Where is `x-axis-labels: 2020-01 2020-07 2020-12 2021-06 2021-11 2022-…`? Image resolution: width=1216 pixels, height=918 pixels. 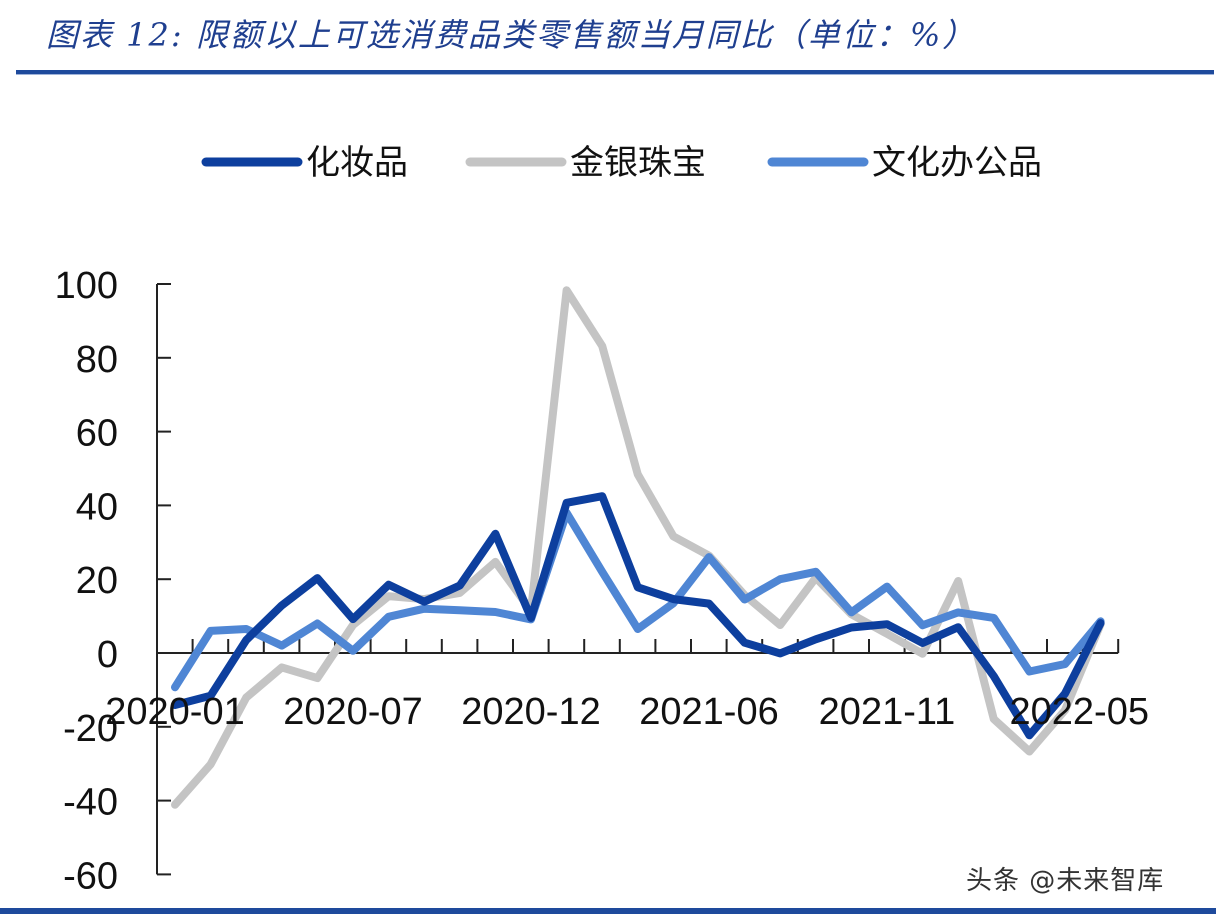
x-axis-labels: 2020-01 2020-07 2020-12 2021-06 2021-11 2022-… is located at coordinates (627, 712).